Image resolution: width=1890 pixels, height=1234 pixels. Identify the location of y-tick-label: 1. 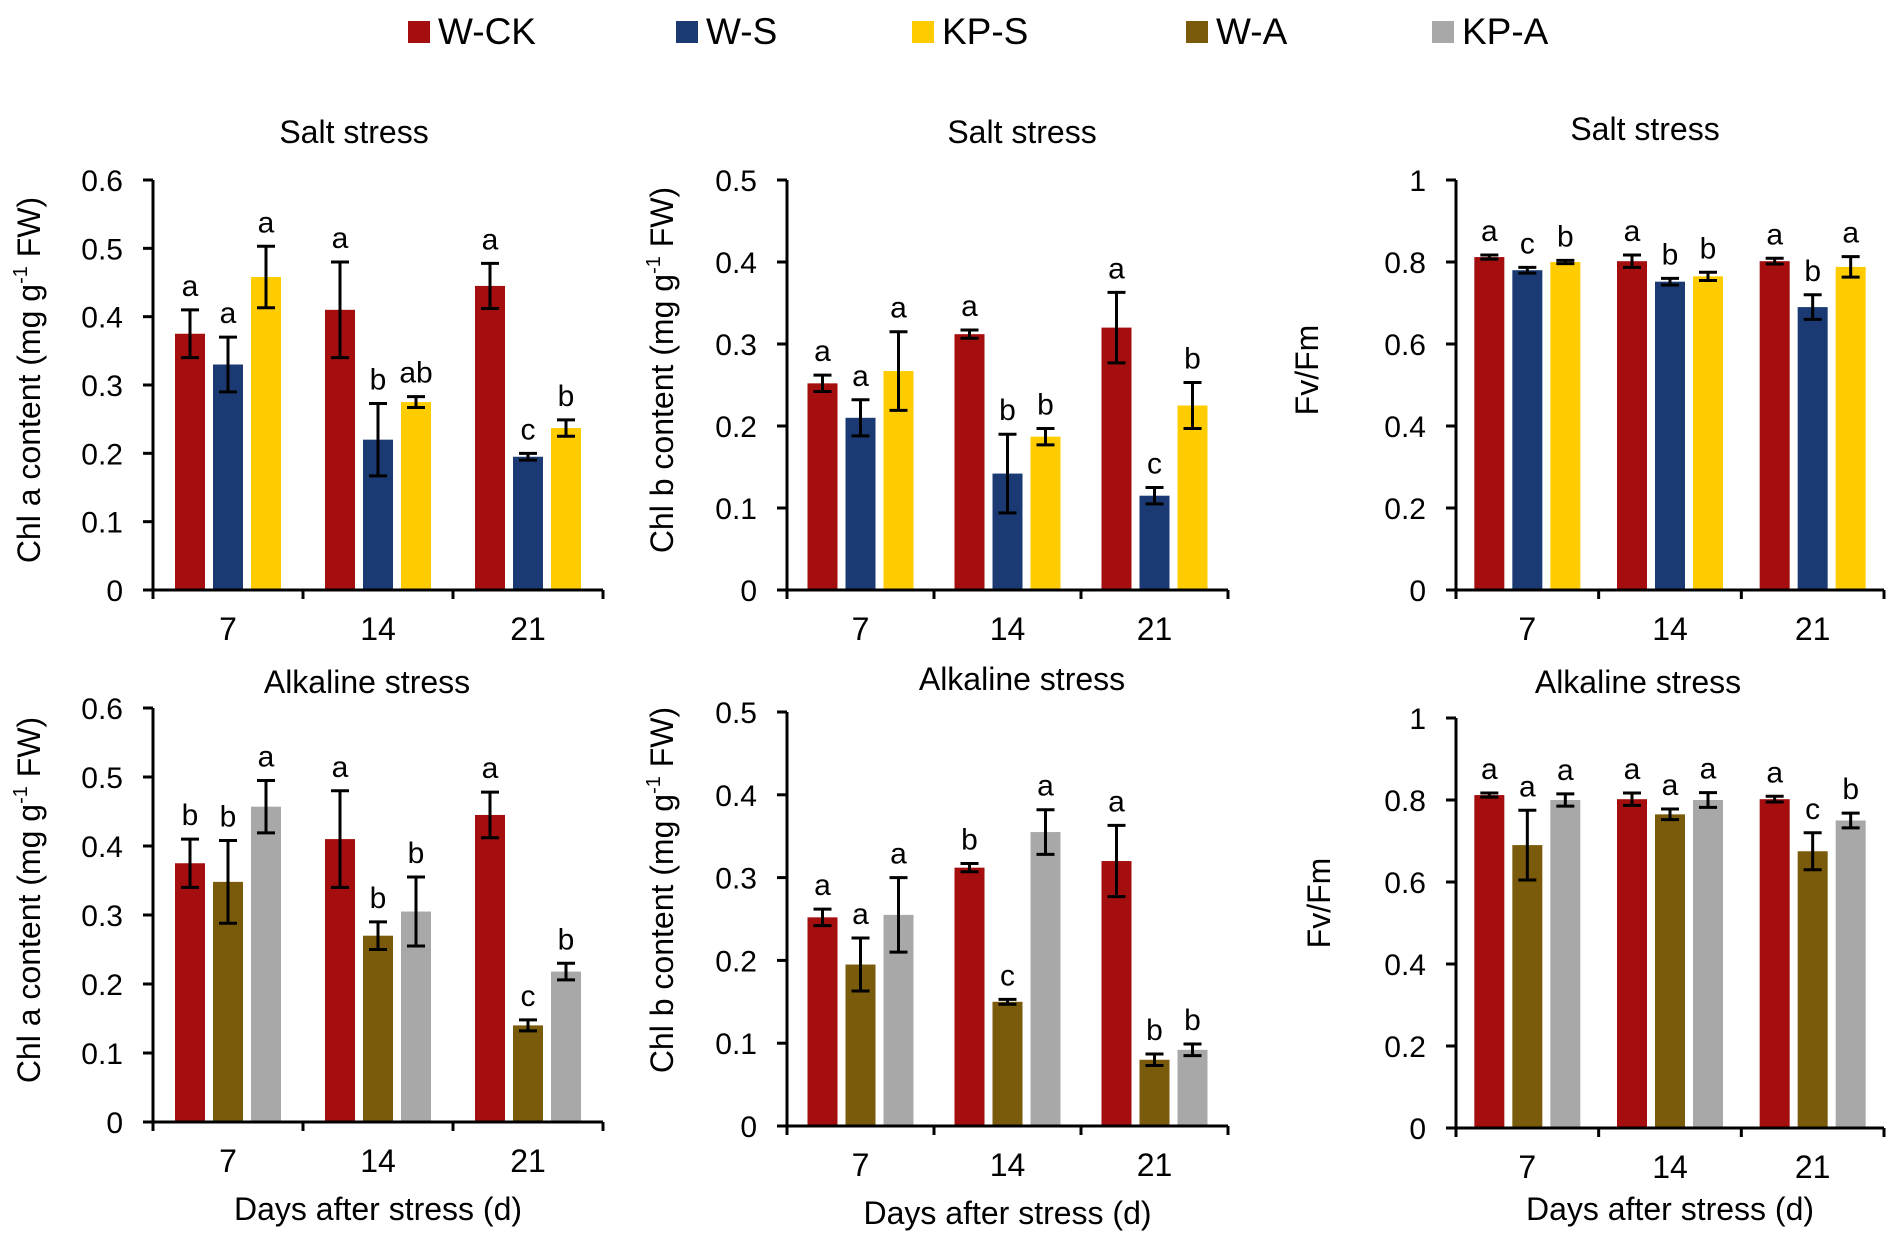
(1417, 181).